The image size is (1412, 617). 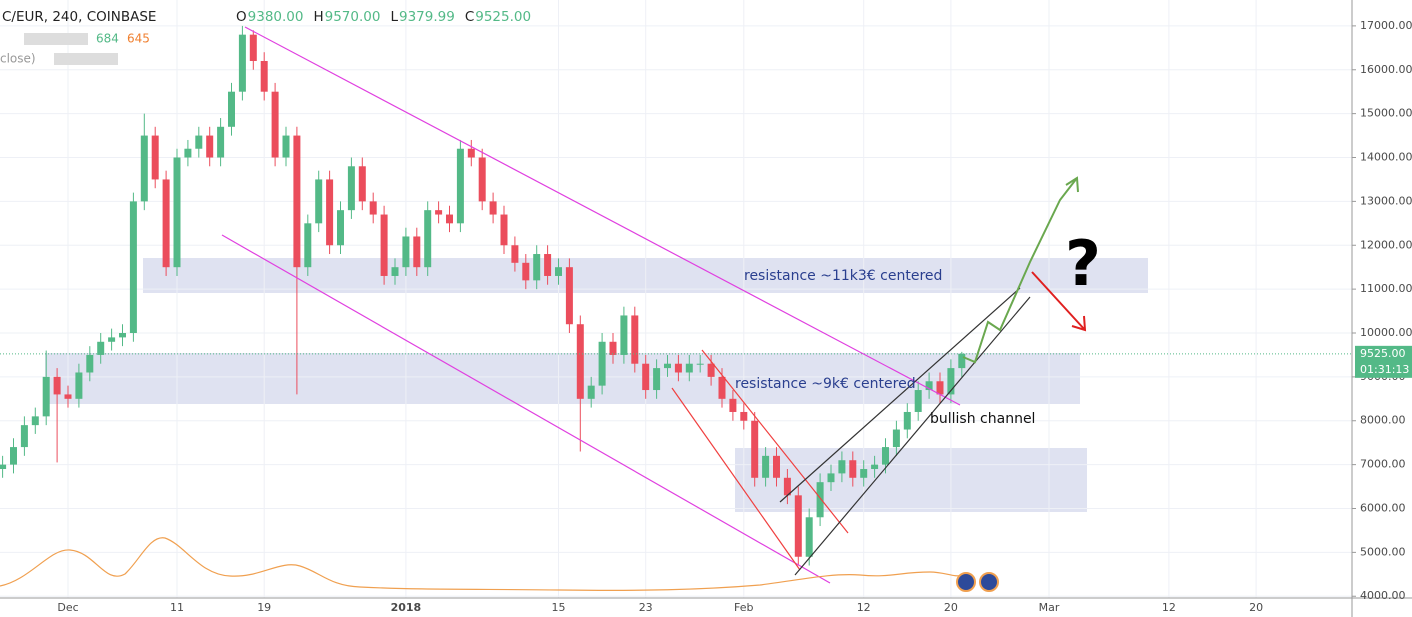 What do you see at coordinates (1383, 507) in the screenshot?
I see `y-tick-label: 6000.00` at bounding box center [1383, 507].